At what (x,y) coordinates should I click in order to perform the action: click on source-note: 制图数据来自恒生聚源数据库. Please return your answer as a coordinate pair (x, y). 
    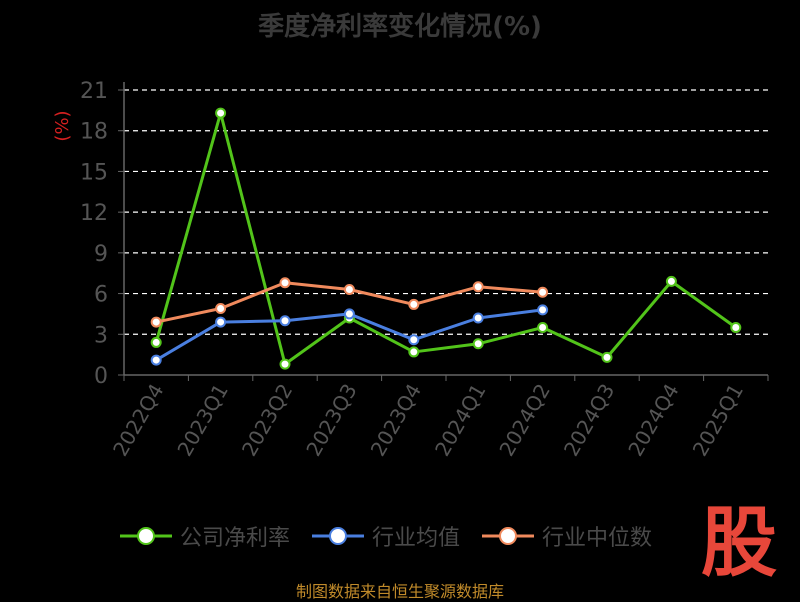
    Looking at the image, I should click on (399, 591).